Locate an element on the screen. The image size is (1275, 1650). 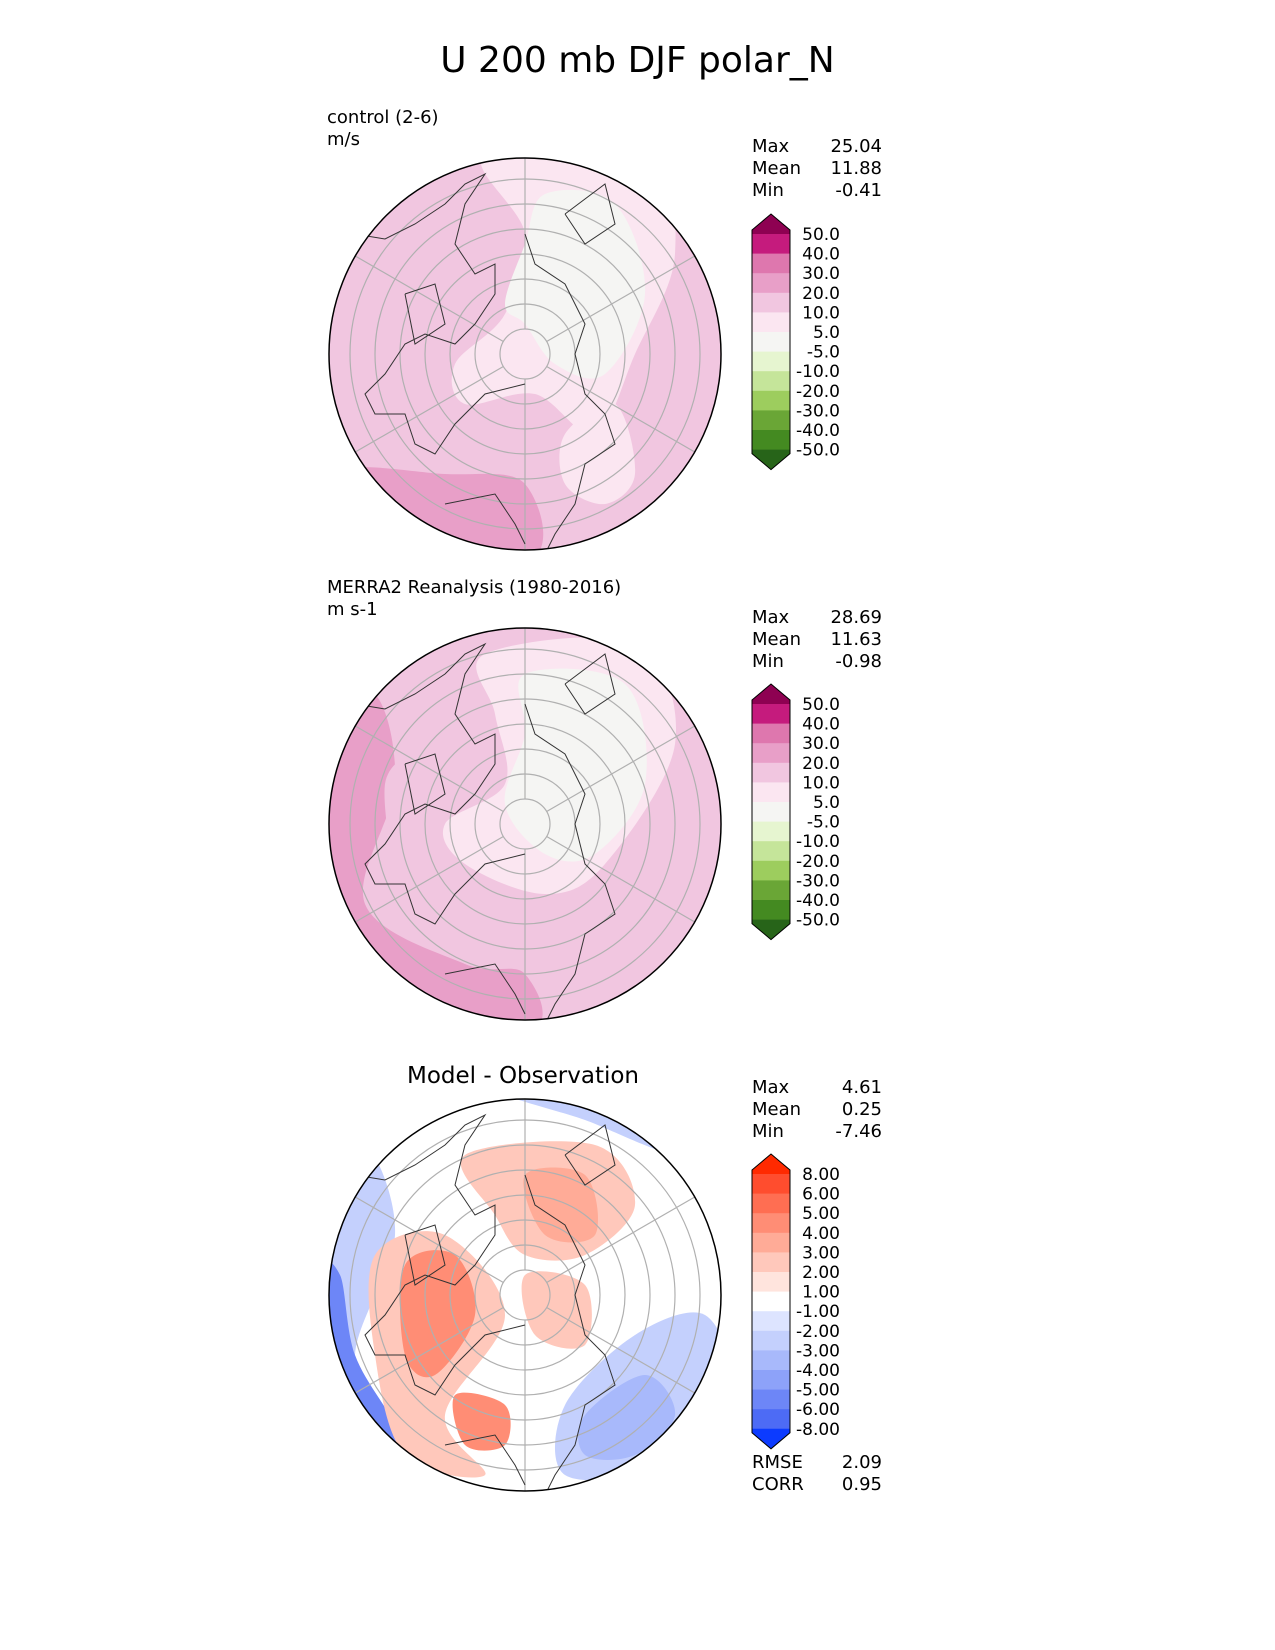
colorbar-tick-label: -50.0 is located at coordinates (818, 921).